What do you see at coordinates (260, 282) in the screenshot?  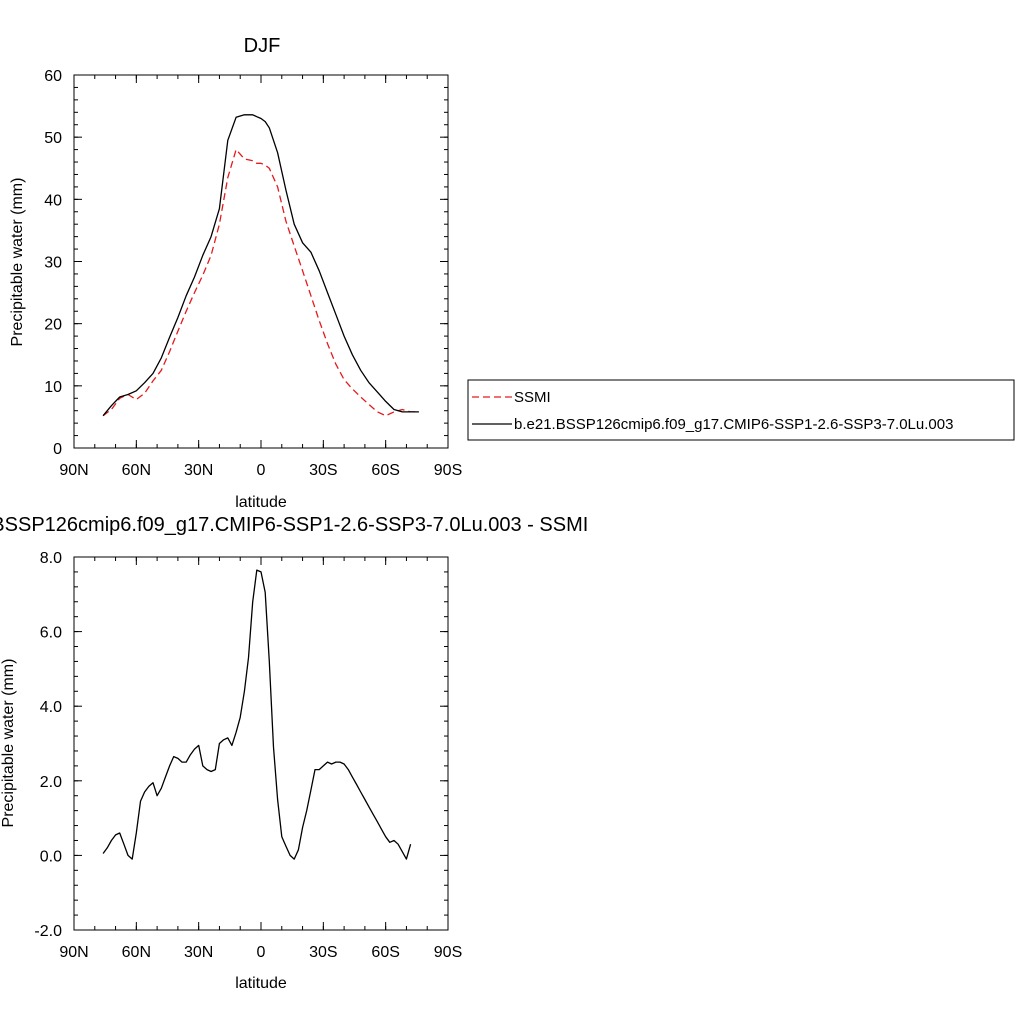 I see `series-line-ssmi` at bounding box center [260, 282].